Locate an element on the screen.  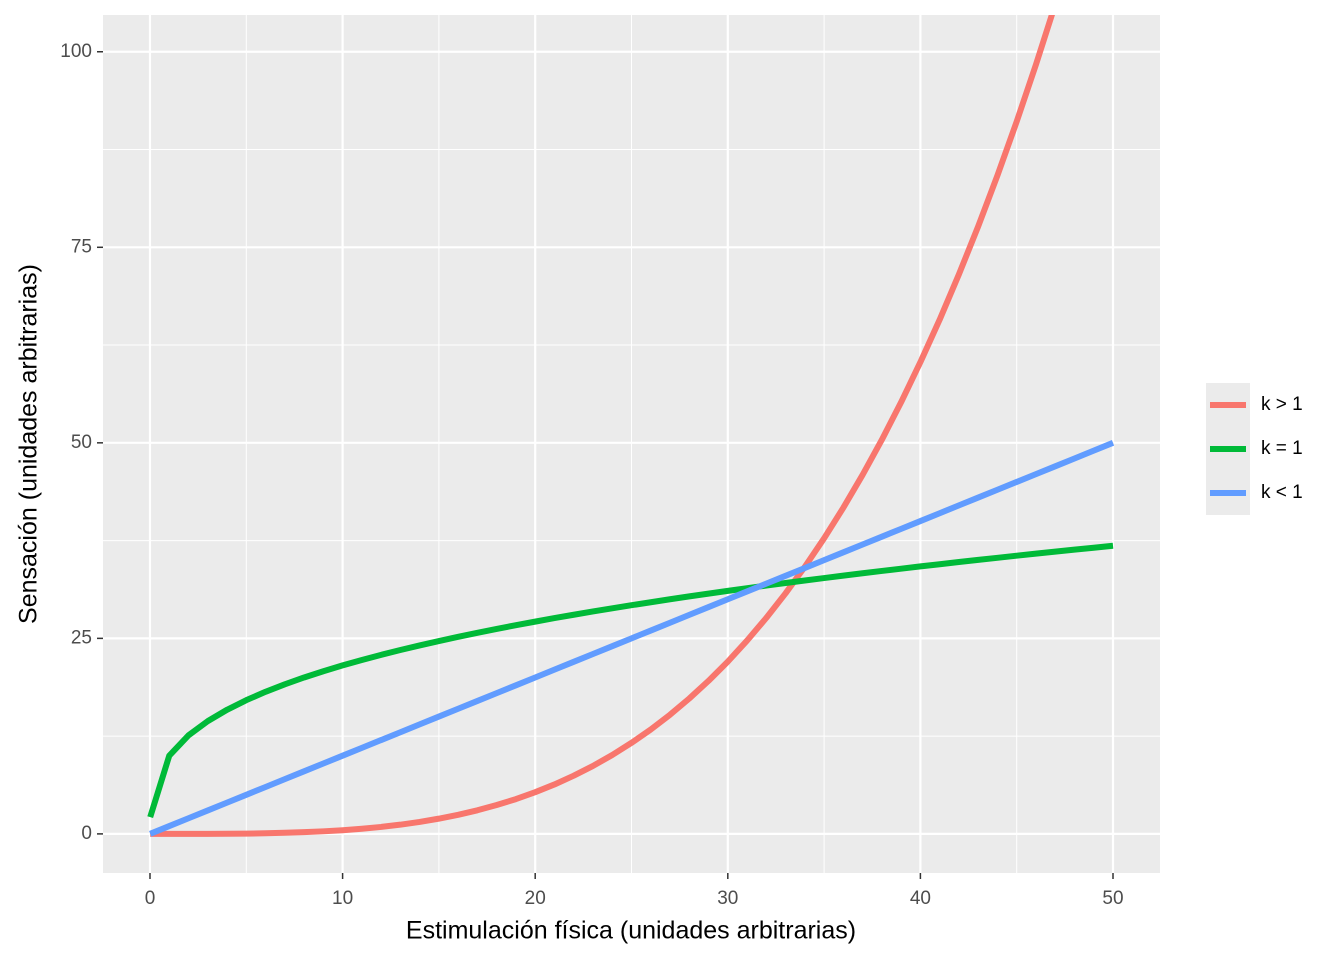
y-tick-label: 0 is located at coordinates (86, 833).